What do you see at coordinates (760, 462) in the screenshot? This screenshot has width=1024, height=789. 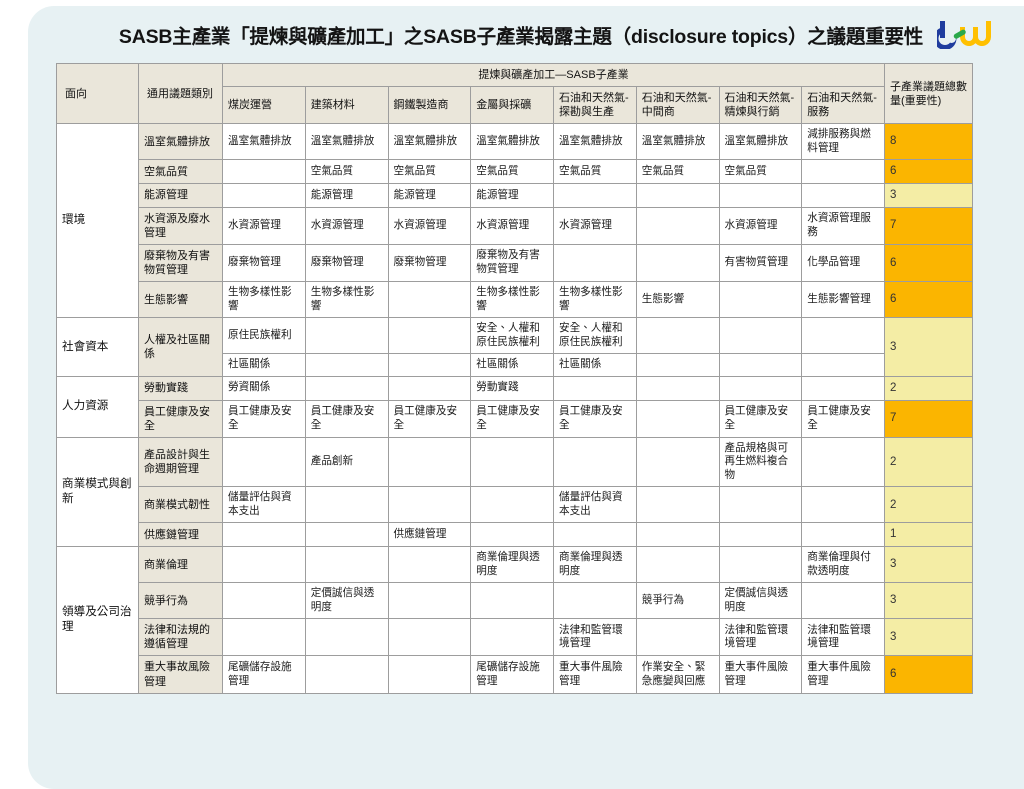 I see `disclosure-topic-cell: 產品規格與可再生燃料複合物` at bounding box center [760, 462].